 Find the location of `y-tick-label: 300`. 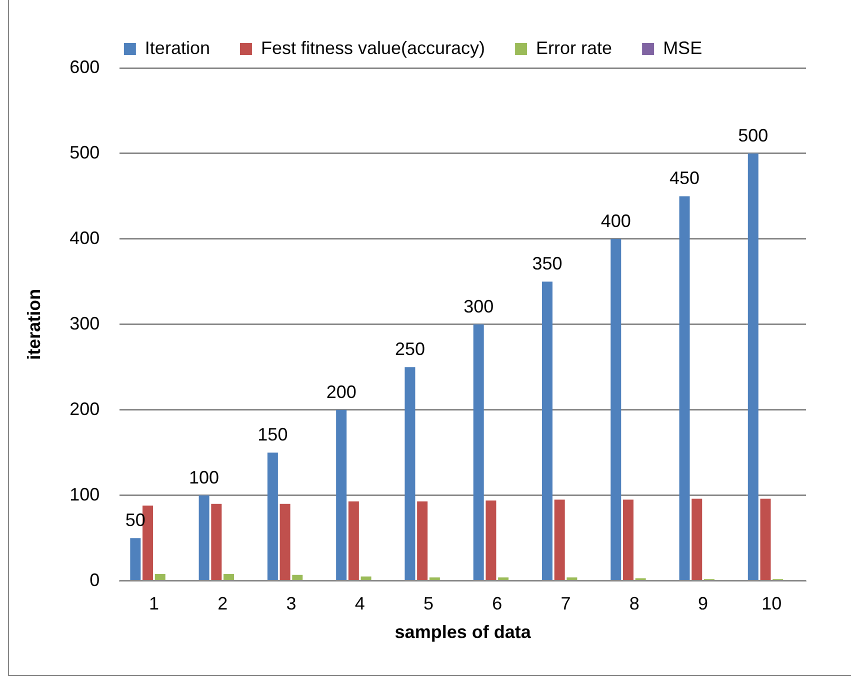

y-tick-label: 300 is located at coordinates (85, 323).